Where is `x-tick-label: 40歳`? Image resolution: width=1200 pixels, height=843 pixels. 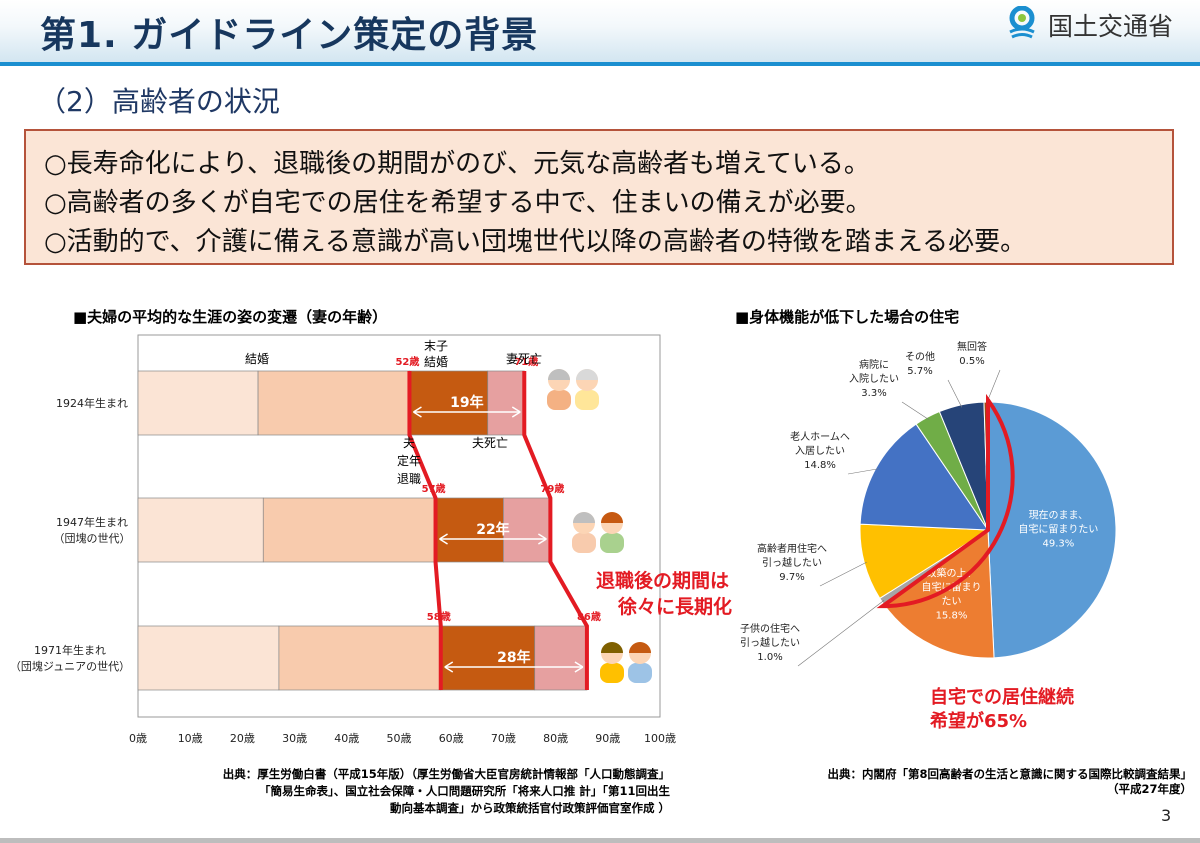
x-tick-label: 40歳 is located at coordinates (346, 738).